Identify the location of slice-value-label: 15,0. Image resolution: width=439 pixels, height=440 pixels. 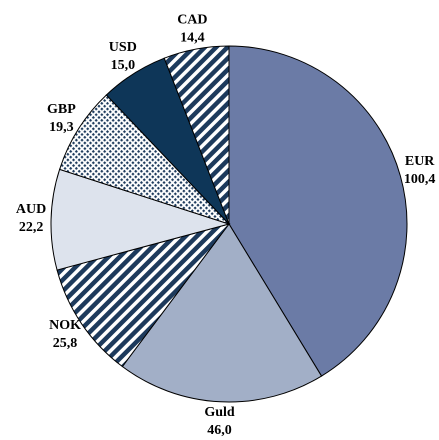
(123, 65).